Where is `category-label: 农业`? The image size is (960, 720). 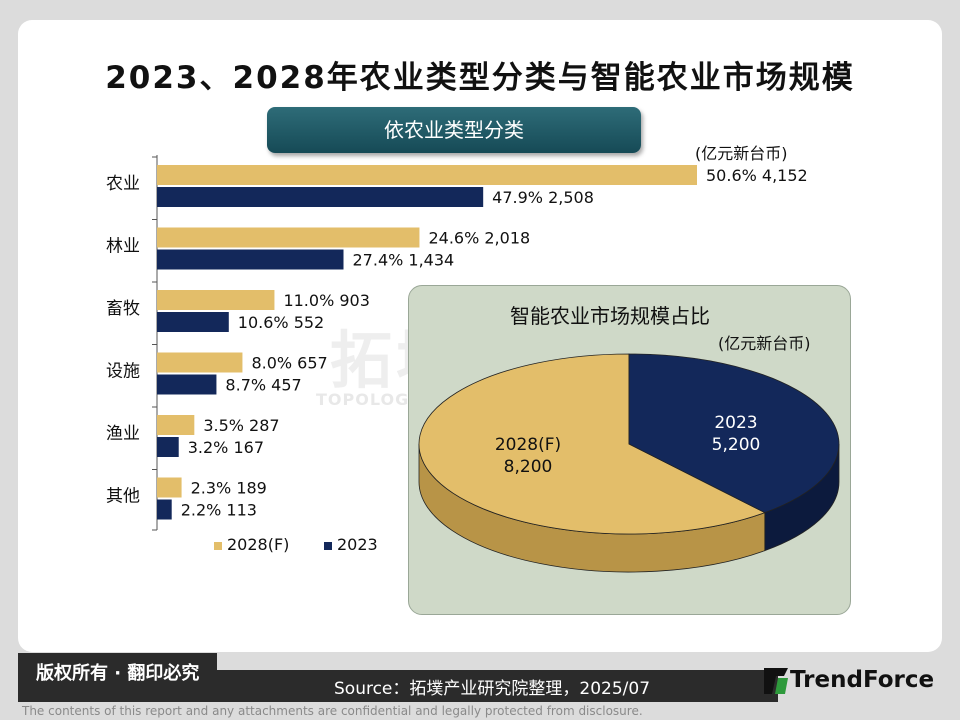 category-label: 农业 is located at coordinates (123, 184).